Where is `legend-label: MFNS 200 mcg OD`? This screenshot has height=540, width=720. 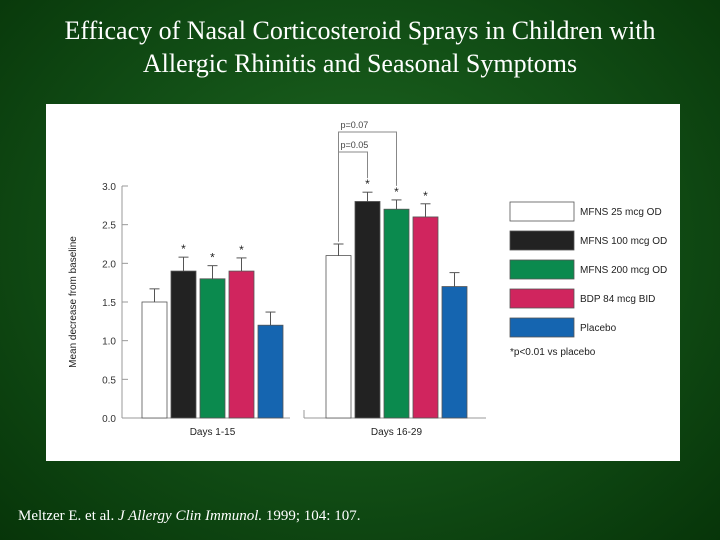
legend-label: MFNS 200 mcg OD is located at coordinates (623, 270).